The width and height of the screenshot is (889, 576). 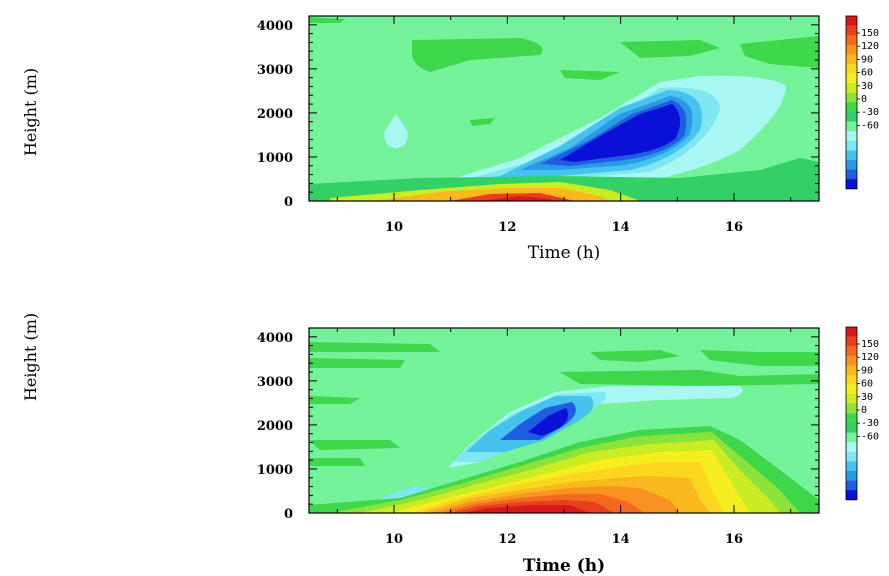 What do you see at coordinates (396, 131) in the screenshot?
I see `contour-cool-spot` at bounding box center [396, 131].